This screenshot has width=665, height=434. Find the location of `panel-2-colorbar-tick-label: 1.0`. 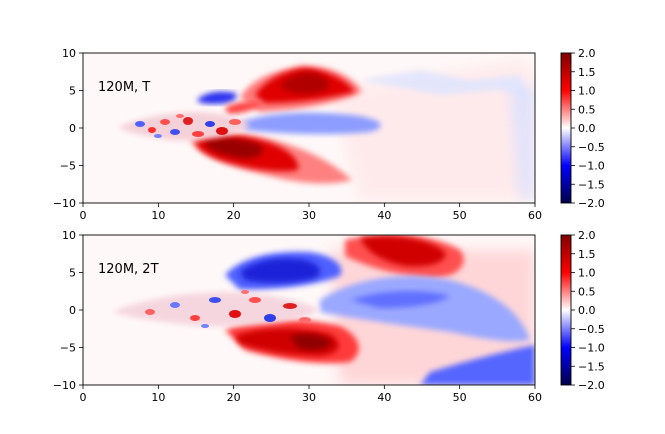

panel-2-colorbar-tick-label: 1.0 is located at coordinates (587, 273).